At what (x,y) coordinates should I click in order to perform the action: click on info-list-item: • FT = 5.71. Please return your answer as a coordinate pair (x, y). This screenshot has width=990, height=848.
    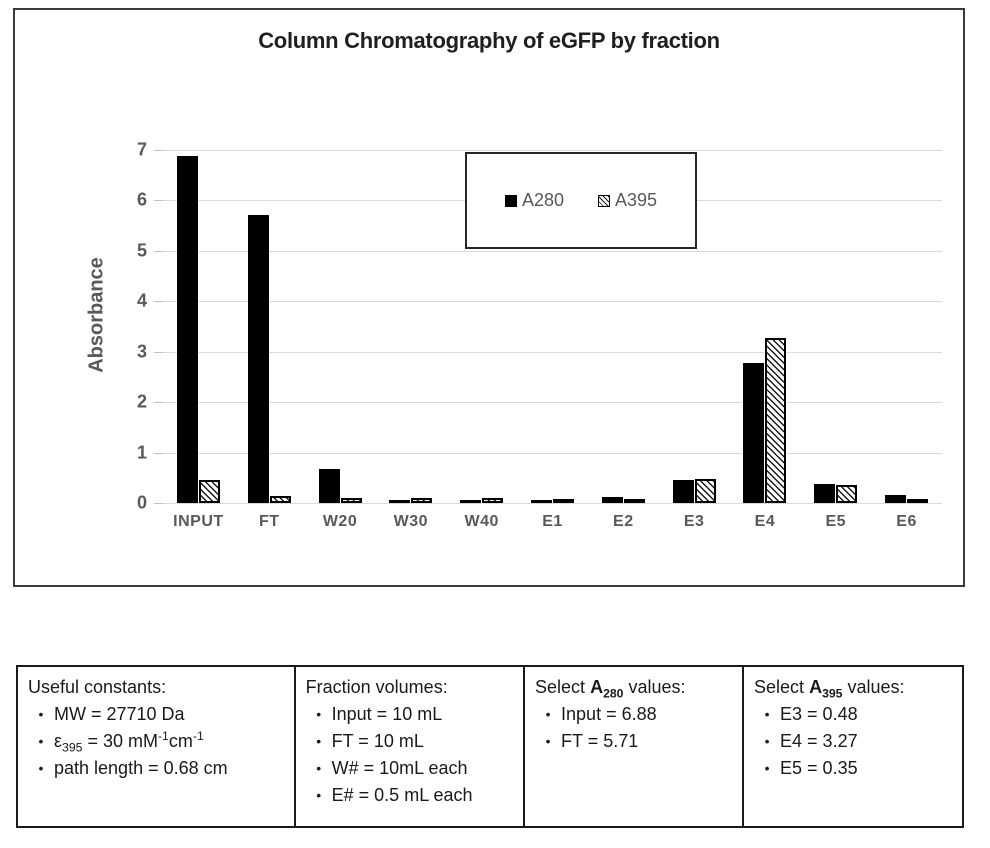
    Looking at the image, I should click on (634, 741).